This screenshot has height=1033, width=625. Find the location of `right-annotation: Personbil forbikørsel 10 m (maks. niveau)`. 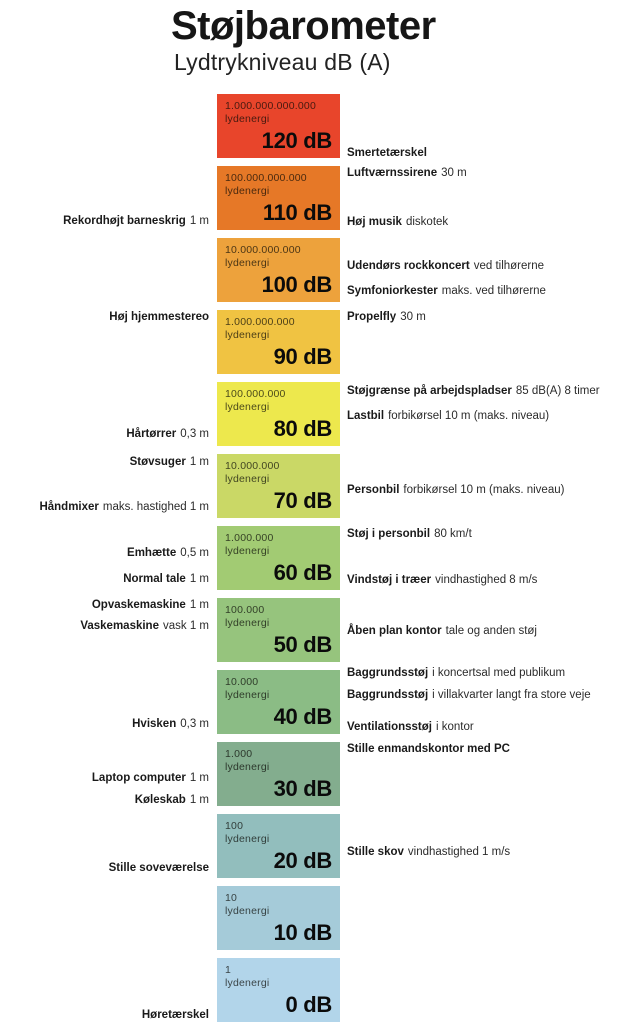

right-annotation: Personbil forbikørsel 10 m (maks. niveau) is located at coordinates (455, 490).